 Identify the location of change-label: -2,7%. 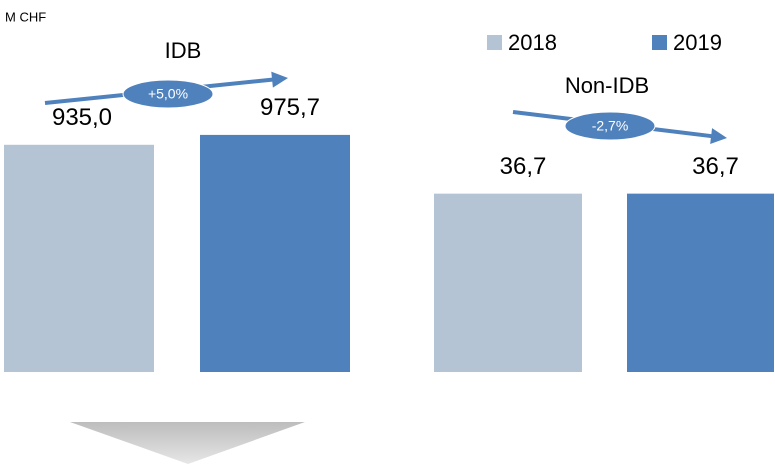
(610, 126).